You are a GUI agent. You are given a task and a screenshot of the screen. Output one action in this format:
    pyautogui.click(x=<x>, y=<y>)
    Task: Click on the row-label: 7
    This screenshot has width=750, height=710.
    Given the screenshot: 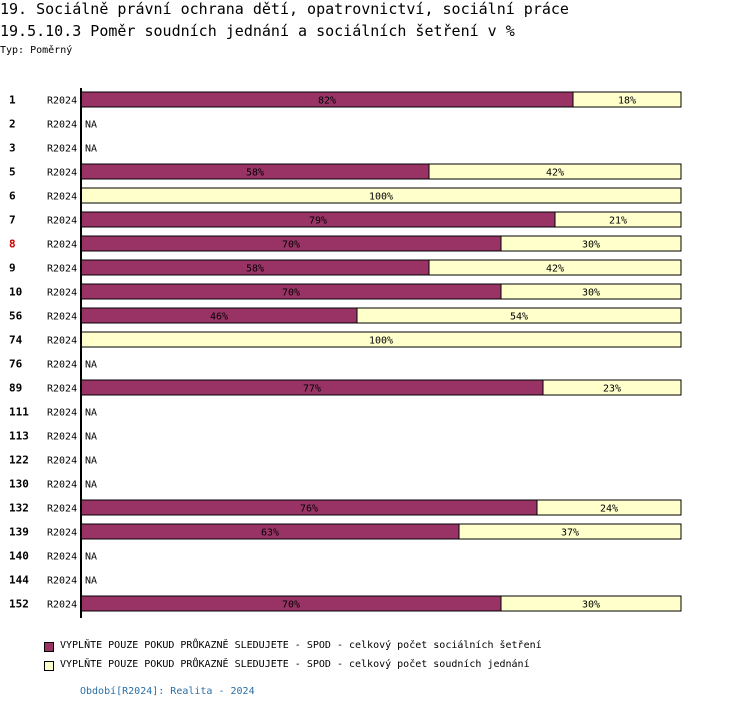 What is the action you would take?
    pyautogui.click(x=12, y=220)
    